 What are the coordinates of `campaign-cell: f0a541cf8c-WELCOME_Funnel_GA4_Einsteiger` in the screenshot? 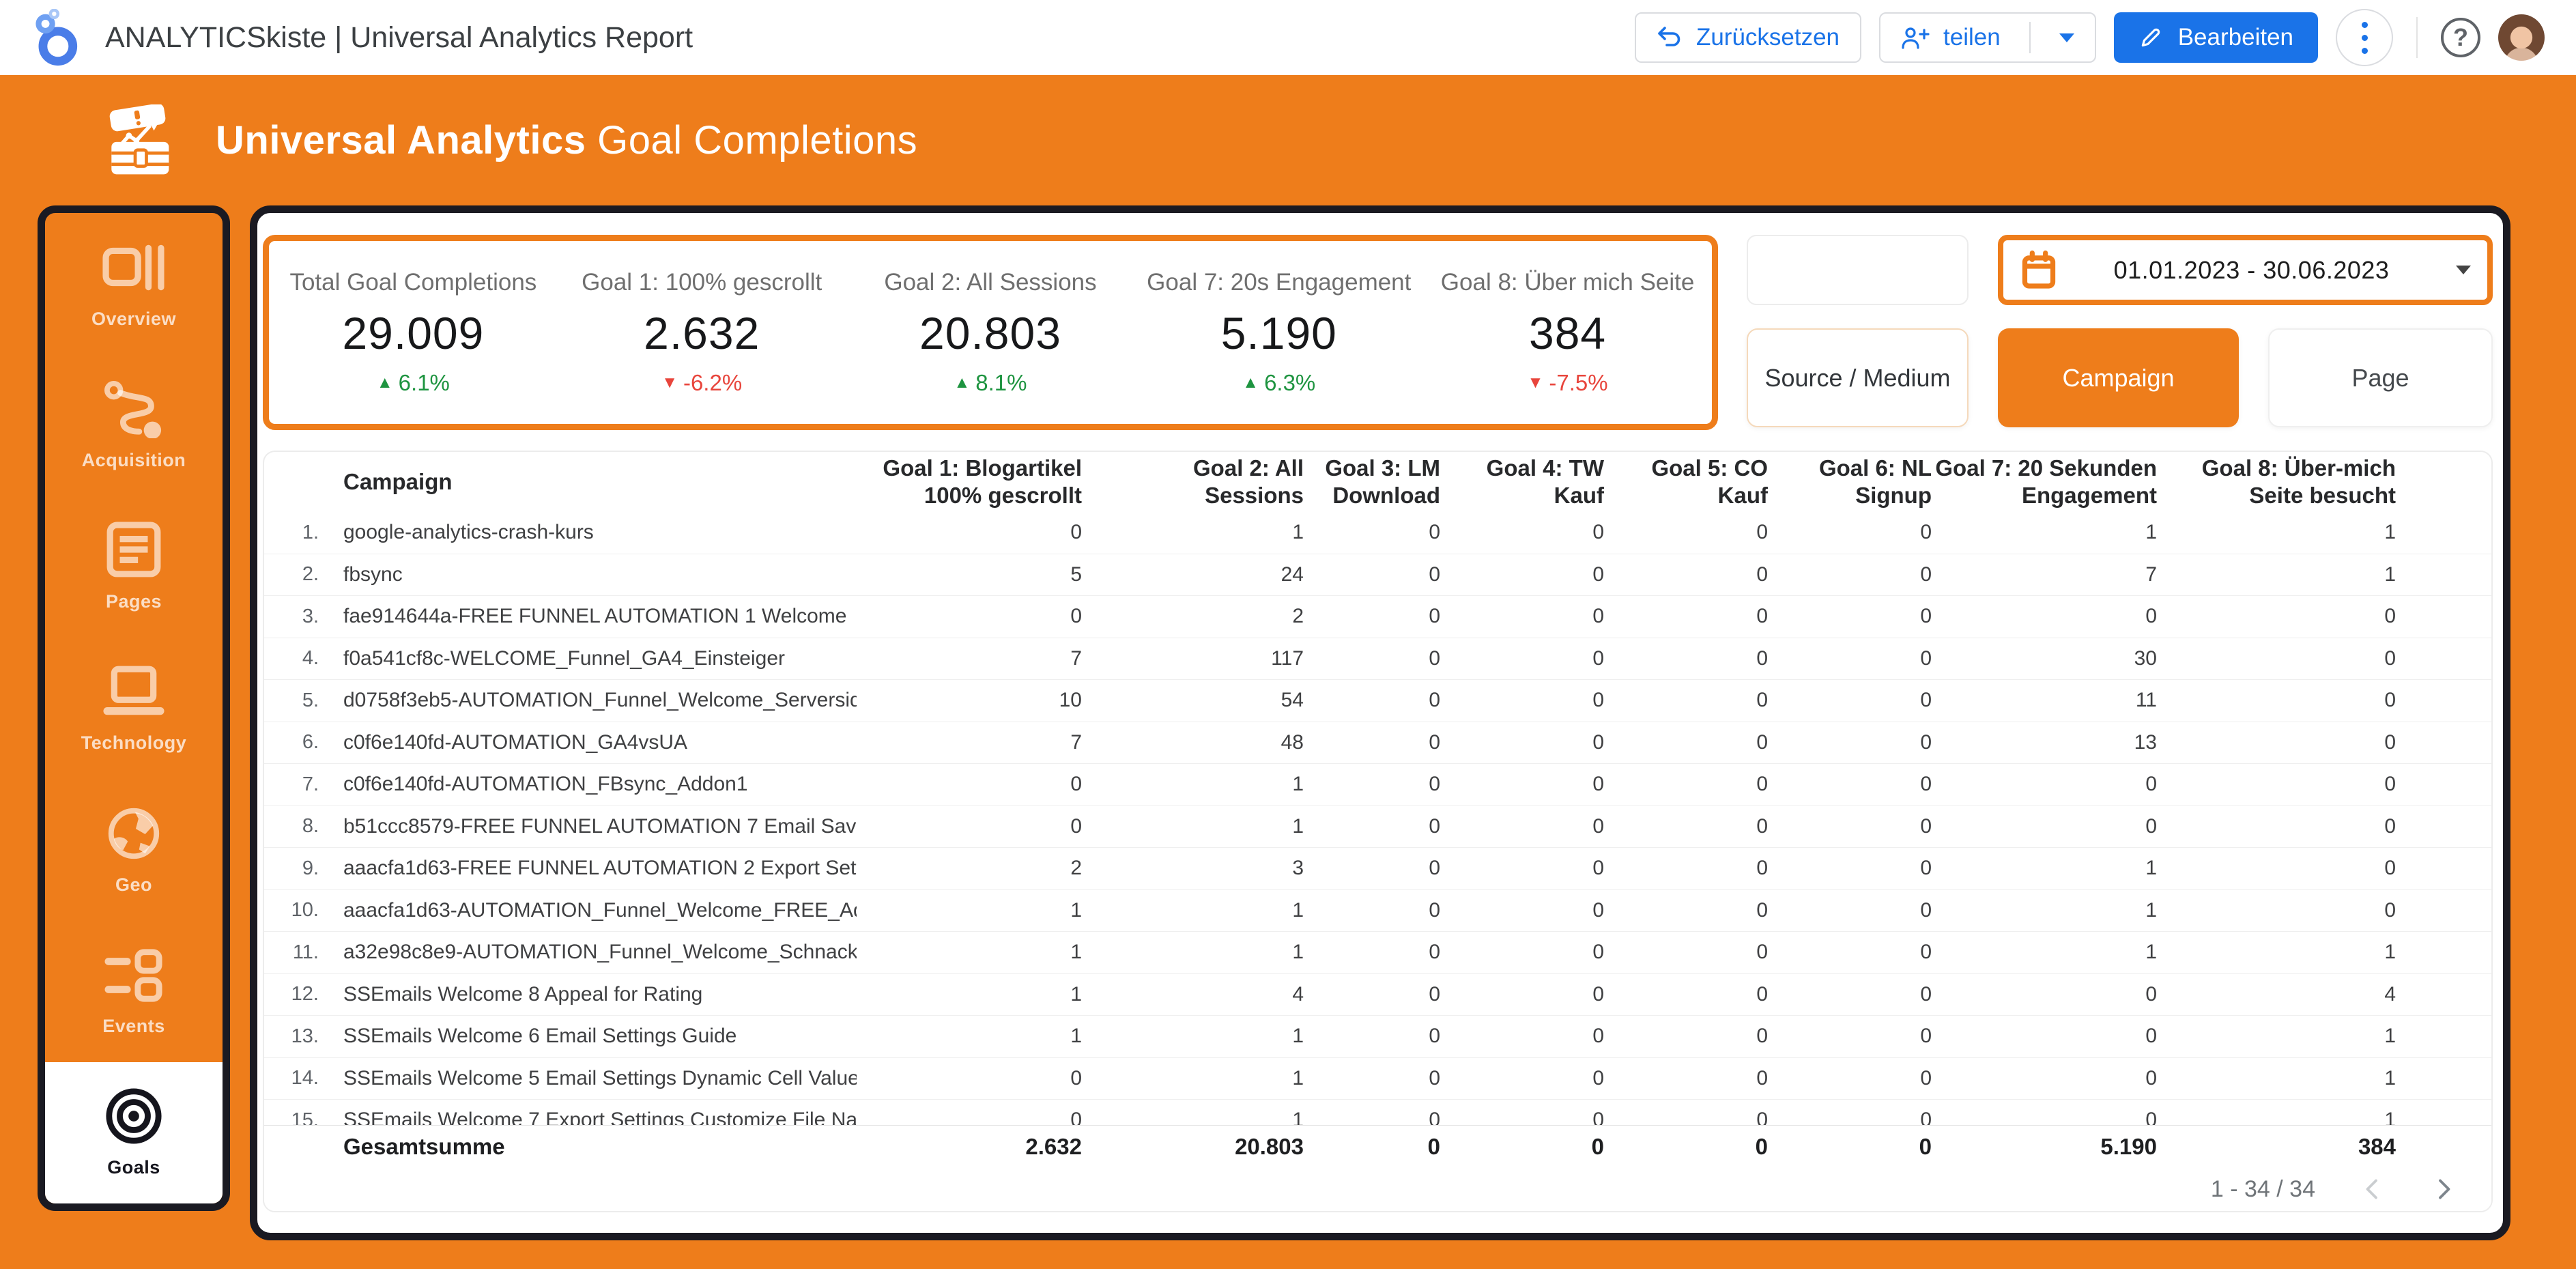 It's located at (564, 658).